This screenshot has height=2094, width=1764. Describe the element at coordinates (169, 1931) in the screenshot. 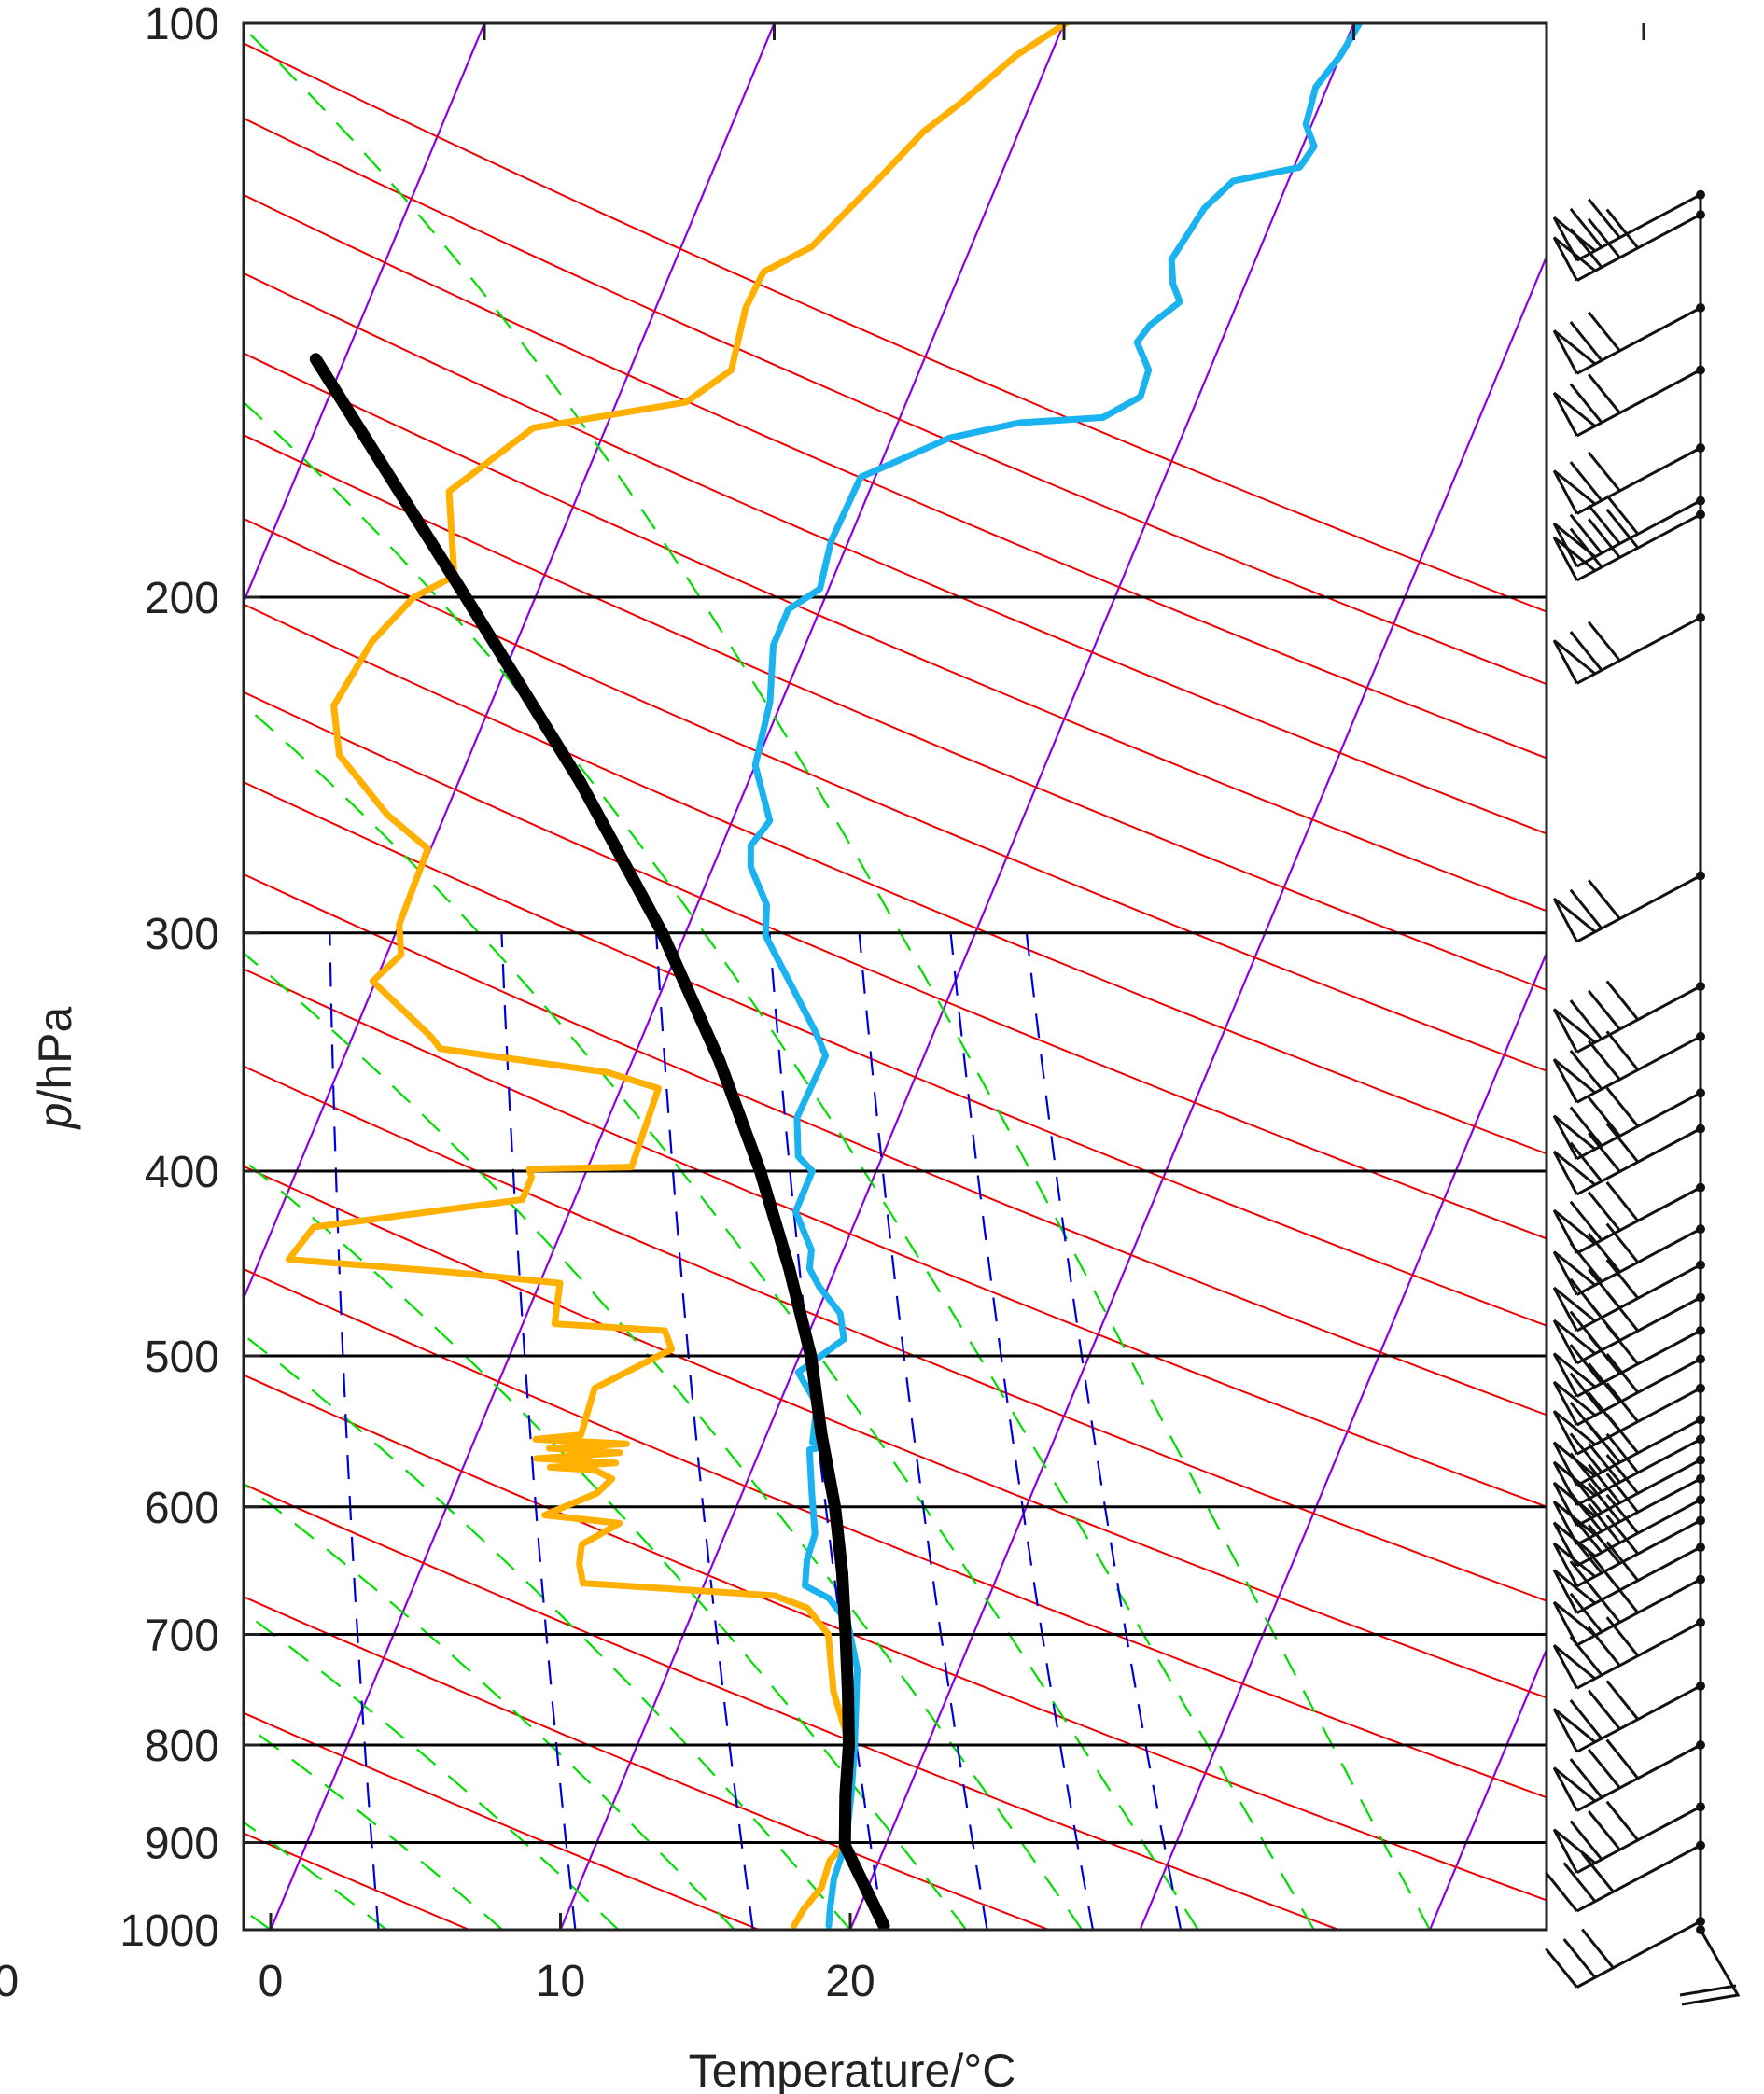

I see `y-tick-label: 1000` at that location.